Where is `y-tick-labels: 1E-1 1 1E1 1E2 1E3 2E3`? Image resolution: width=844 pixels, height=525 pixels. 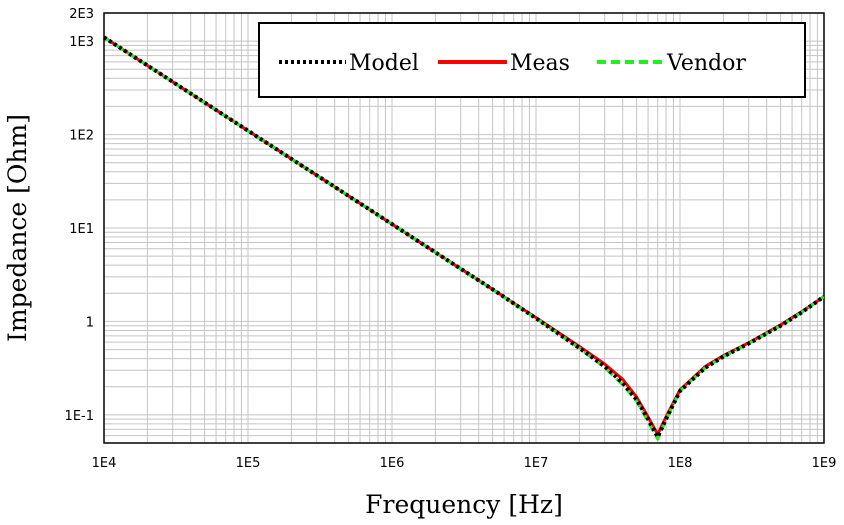
y-tick-labels: 1E-1 1 1E1 1E2 1E3 2E3 is located at coordinates (79, 215).